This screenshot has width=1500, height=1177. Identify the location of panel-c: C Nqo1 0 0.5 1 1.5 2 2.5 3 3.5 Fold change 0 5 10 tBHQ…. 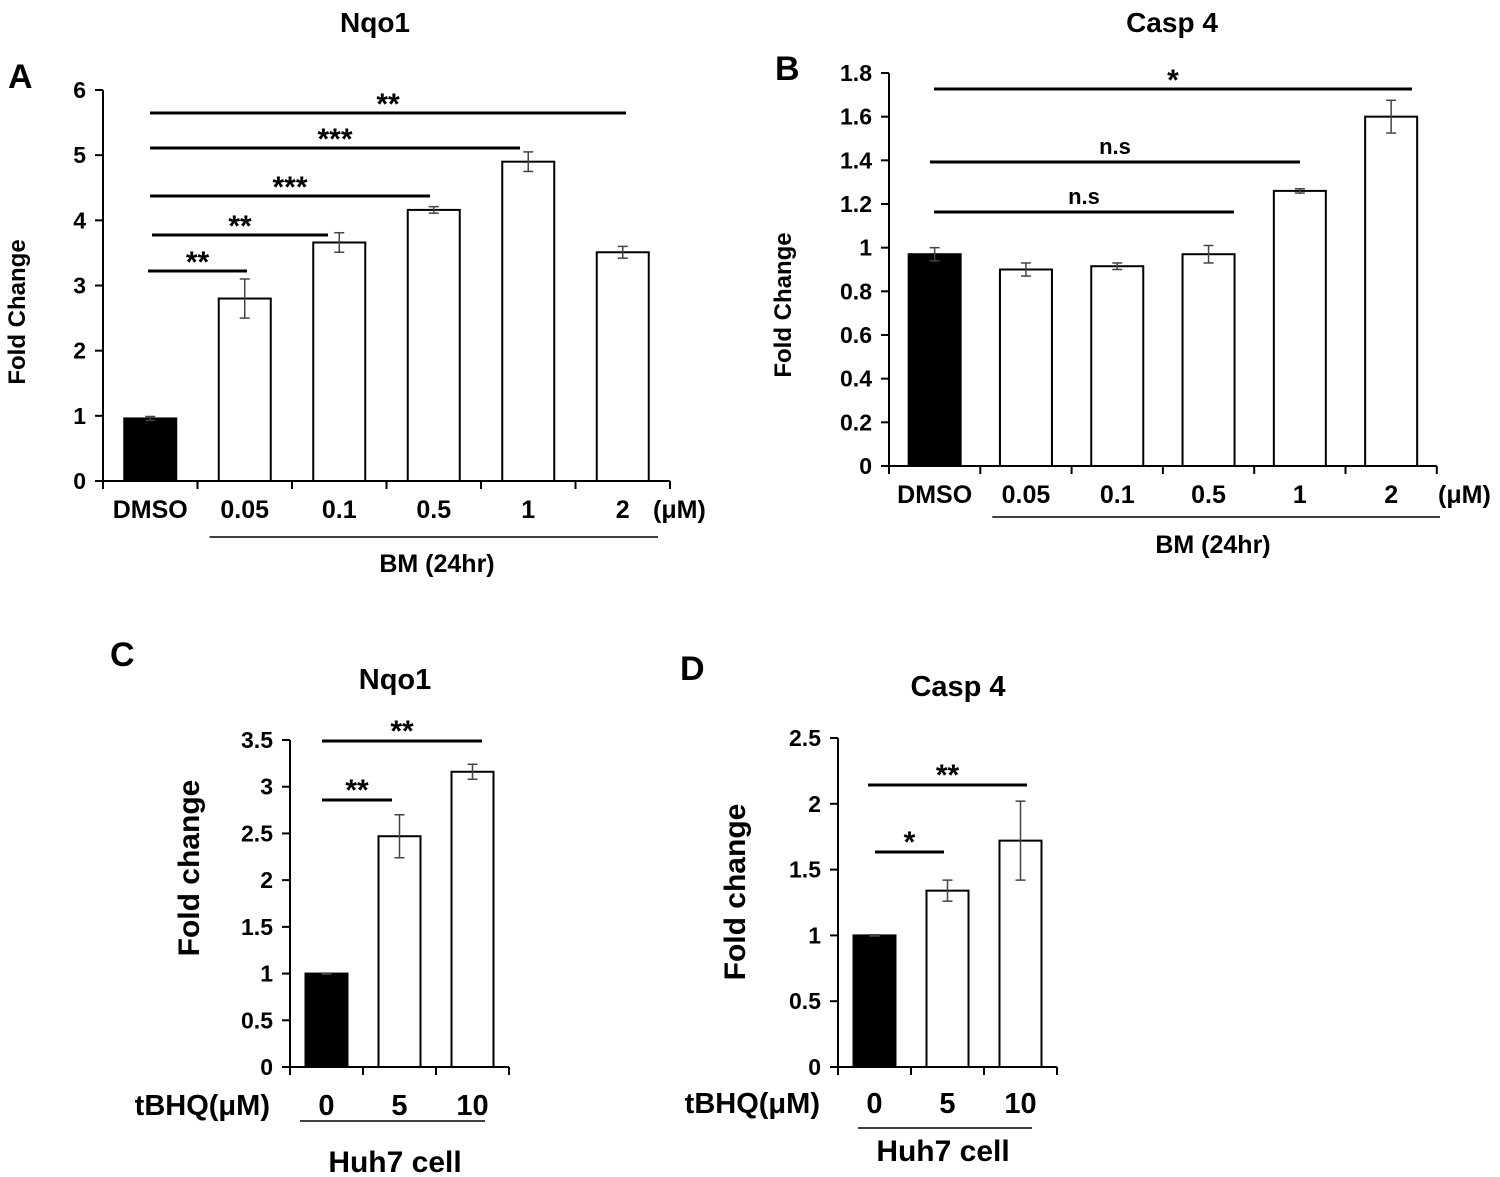
(310, 906).